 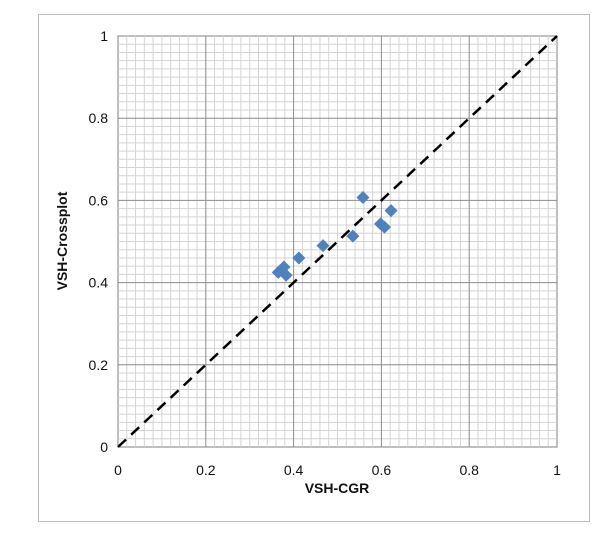 What do you see at coordinates (334, 236) in the screenshot?
I see `data-points` at bounding box center [334, 236].